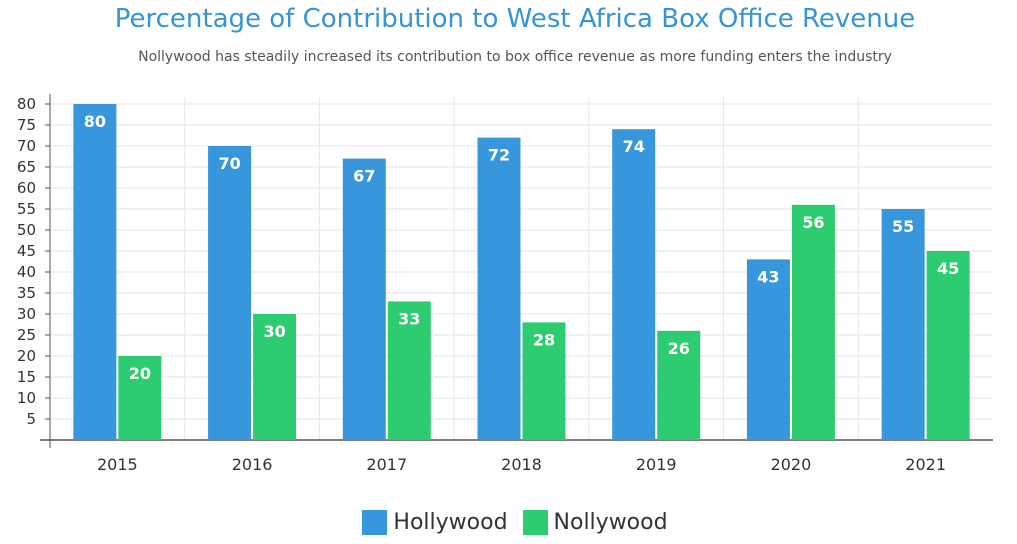  What do you see at coordinates (275, 377) in the screenshot?
I see `bar-nollywood-2016` at bounding box center [275, 377].